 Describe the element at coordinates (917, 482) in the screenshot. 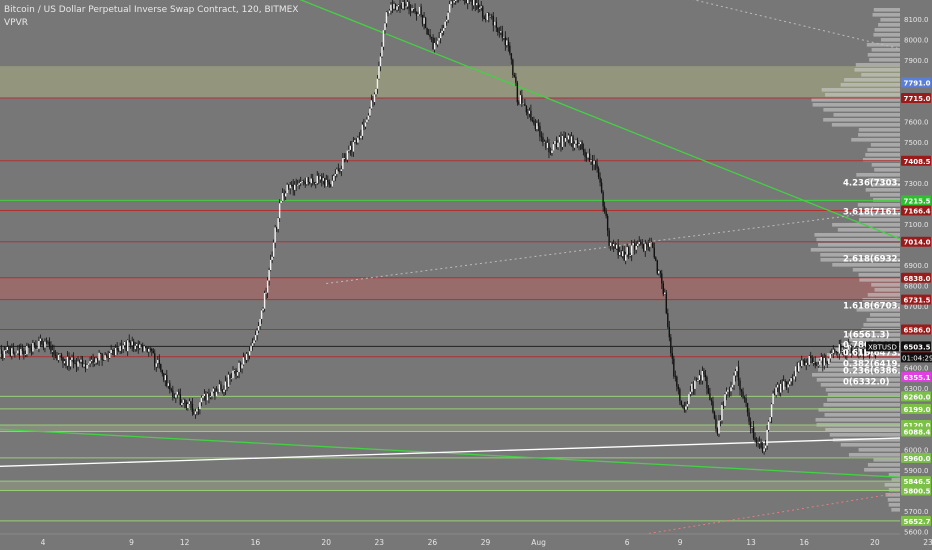

I see `price-badge-text: 5846.5` at that location.